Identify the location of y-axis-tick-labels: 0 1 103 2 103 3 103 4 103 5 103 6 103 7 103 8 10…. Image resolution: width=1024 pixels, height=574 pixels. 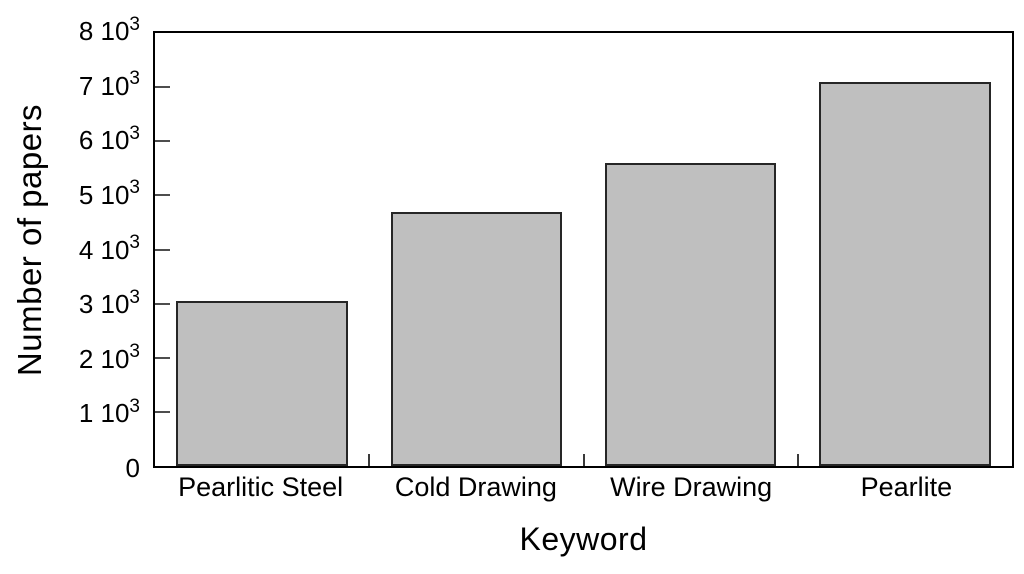
(70, 248).